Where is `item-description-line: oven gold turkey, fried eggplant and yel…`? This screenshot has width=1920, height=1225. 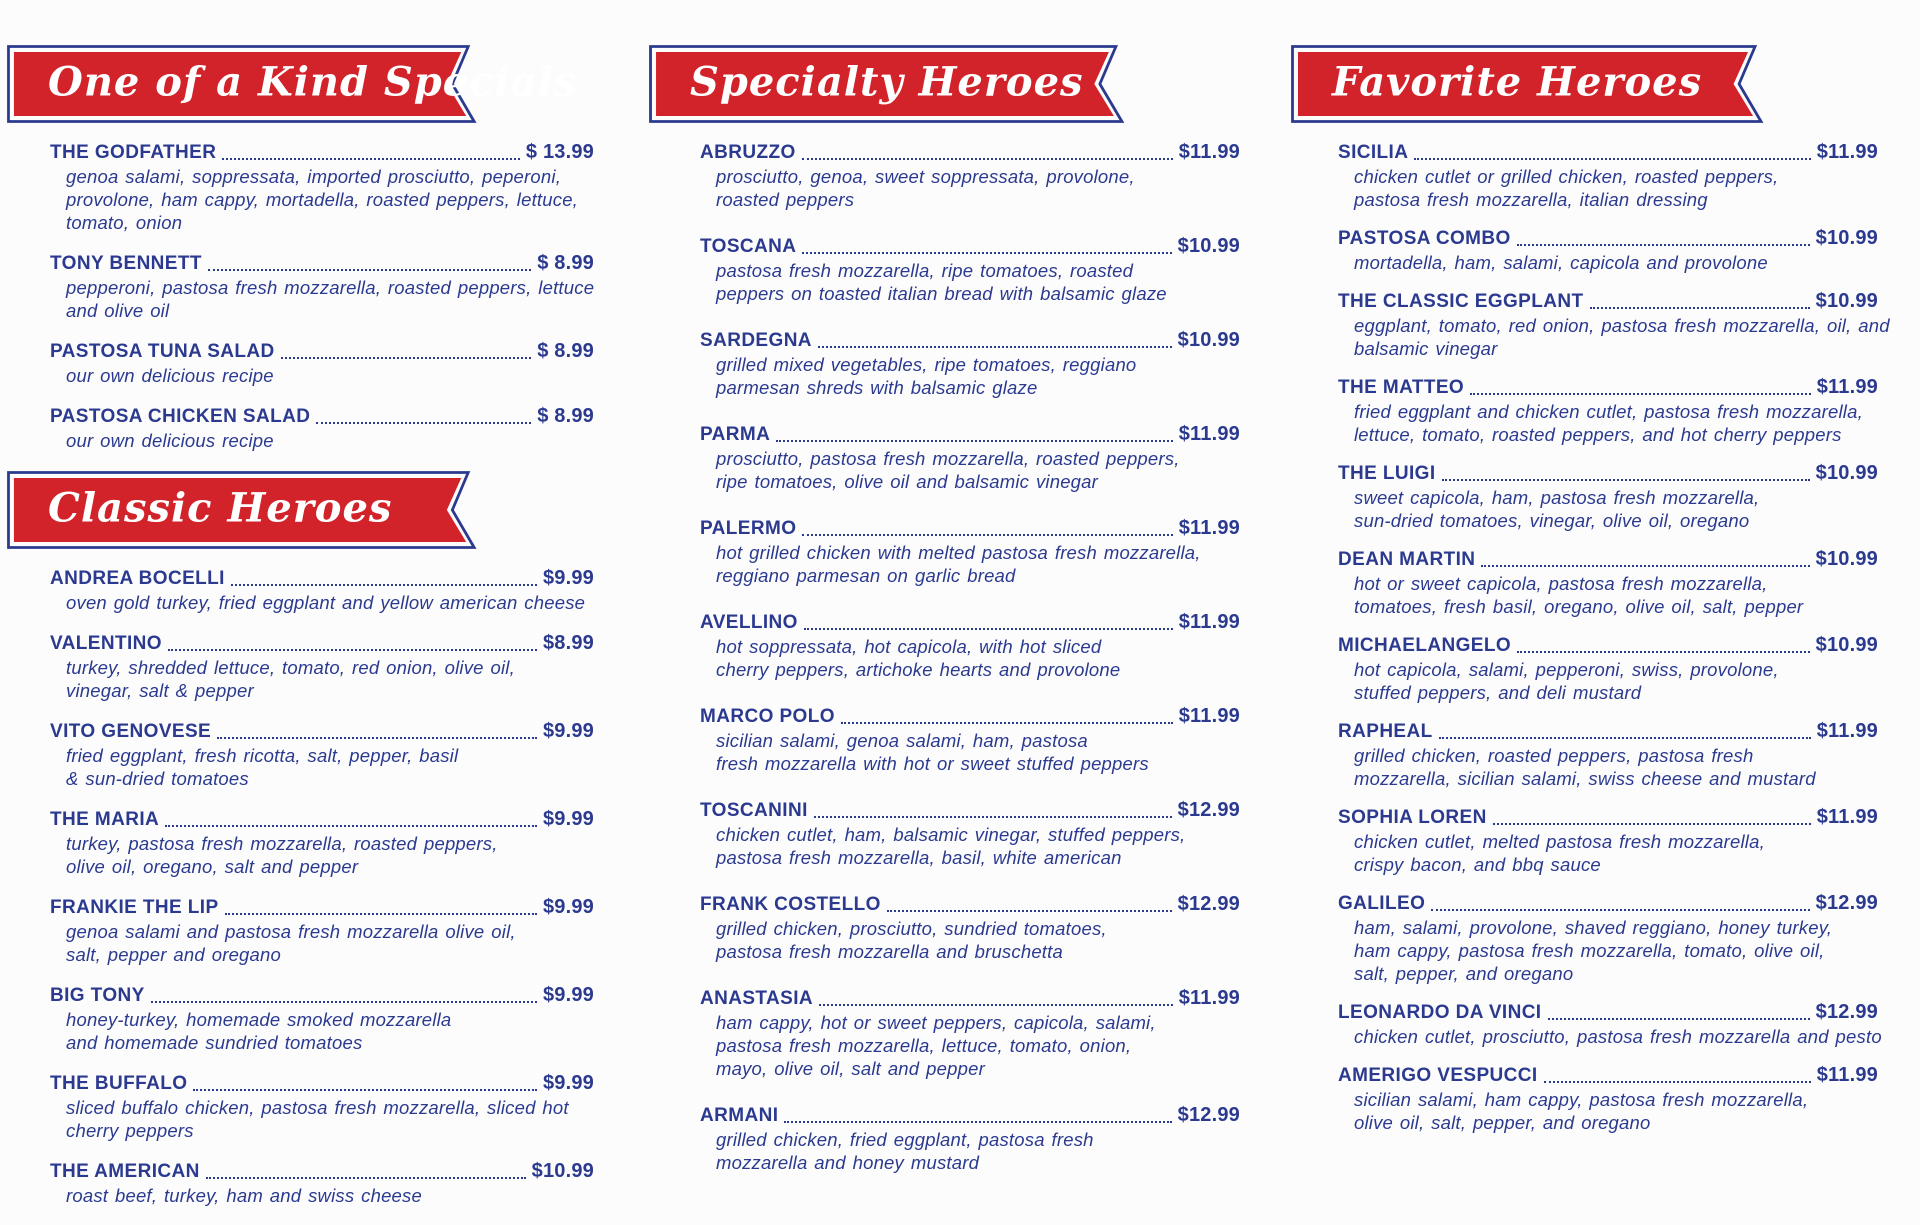
item-description-line: oven gold turkey, fried eggplant and yel… is located at coordinates (326, 602).